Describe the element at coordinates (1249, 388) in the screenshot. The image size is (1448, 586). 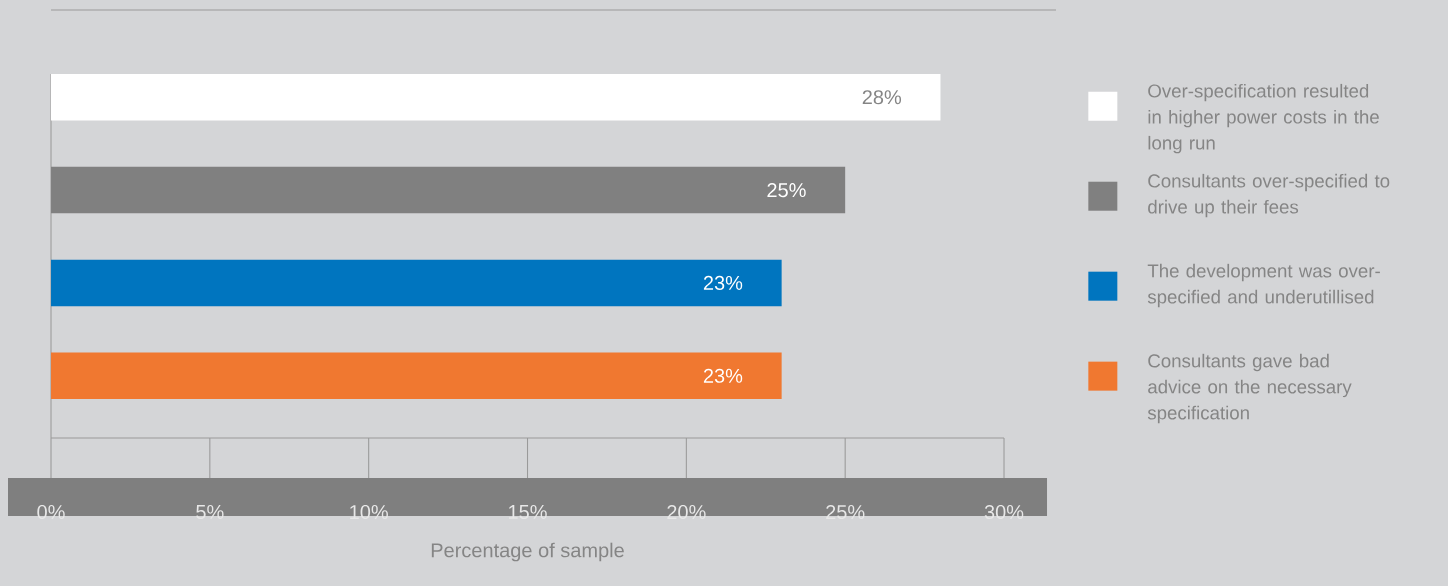
I see `legend-label: Consultants gave bad advice on the necessary specification` at that location.